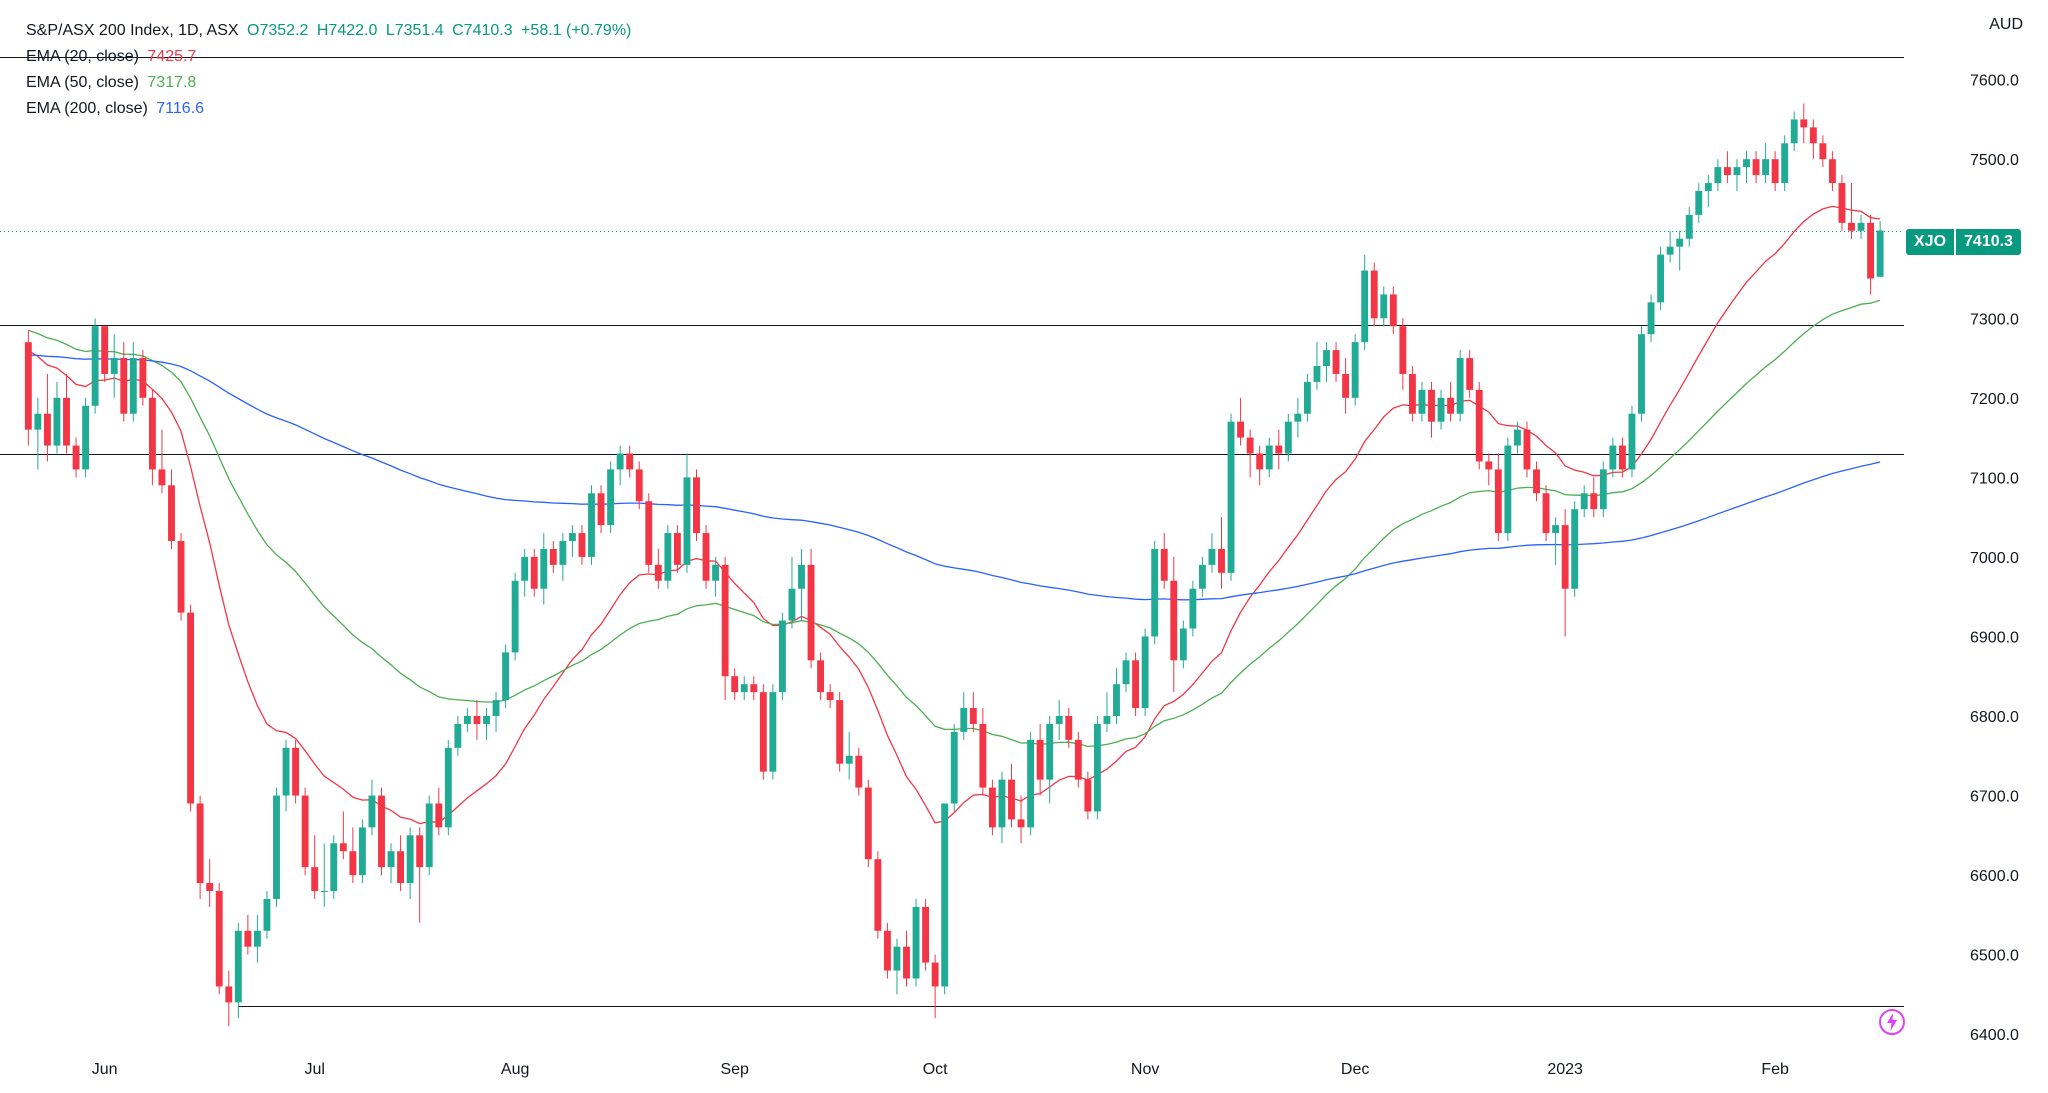  What do you see at coordinates (330, 83) in the screenshot?
I see `ema50-row: EMA (50, close) 7317.8` at bounding box center [330, 83].